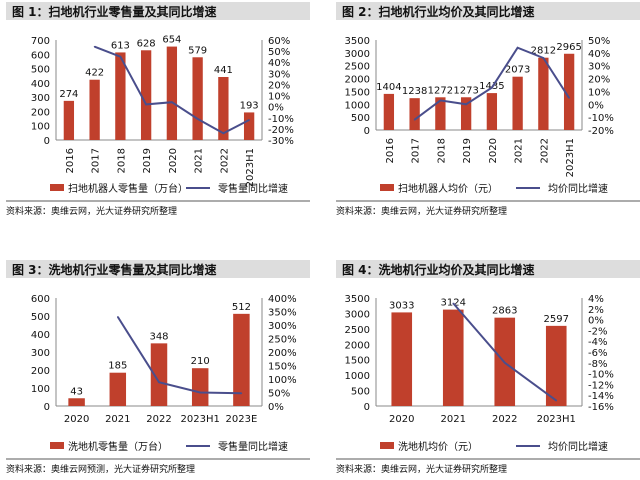  Describe the element at coordinates (171, 40) in the screenshot. I see `bar-value-label: 654` at that location.